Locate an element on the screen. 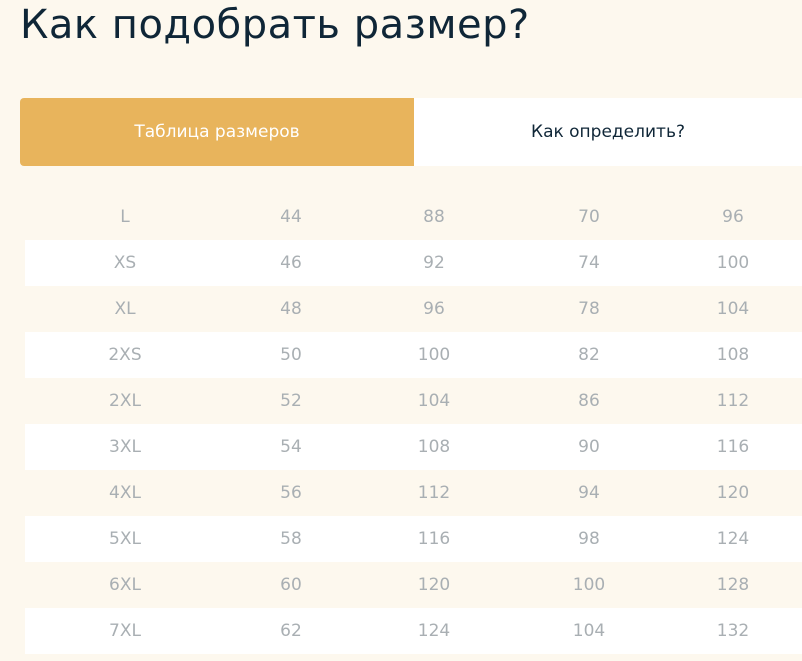 The width and height of the screenshot is (802, 661). measurement-cell: 128 is located at coordinates (733, 585).